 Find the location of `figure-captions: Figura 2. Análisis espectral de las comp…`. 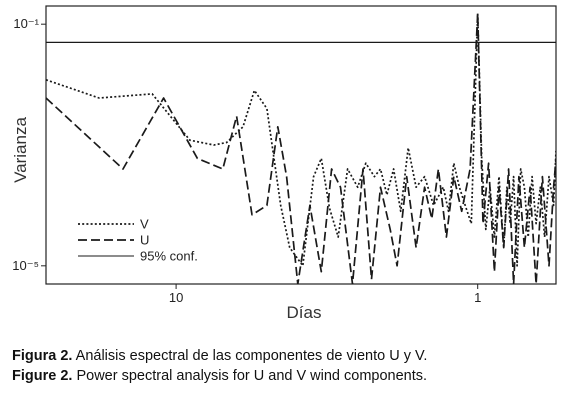

figure-captions: Figura 2. Análisis espectral de las comp… is located at coordinates (292, 366).